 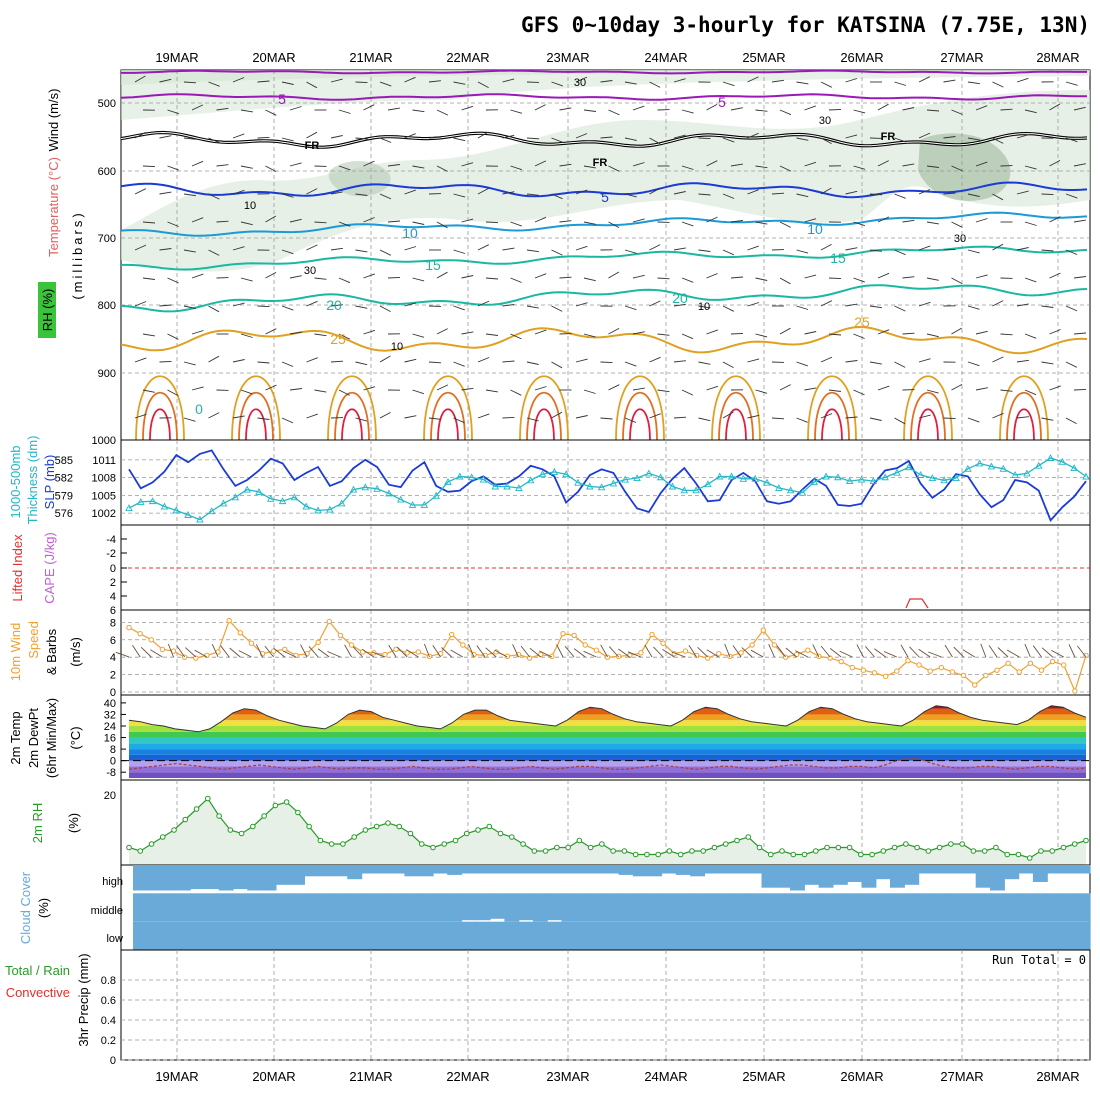 What do you see at coordinates (1057, 1076) in the screenshot?
I see `date-label-bottom: 28MAR` at bounding box center [1057, 1076].